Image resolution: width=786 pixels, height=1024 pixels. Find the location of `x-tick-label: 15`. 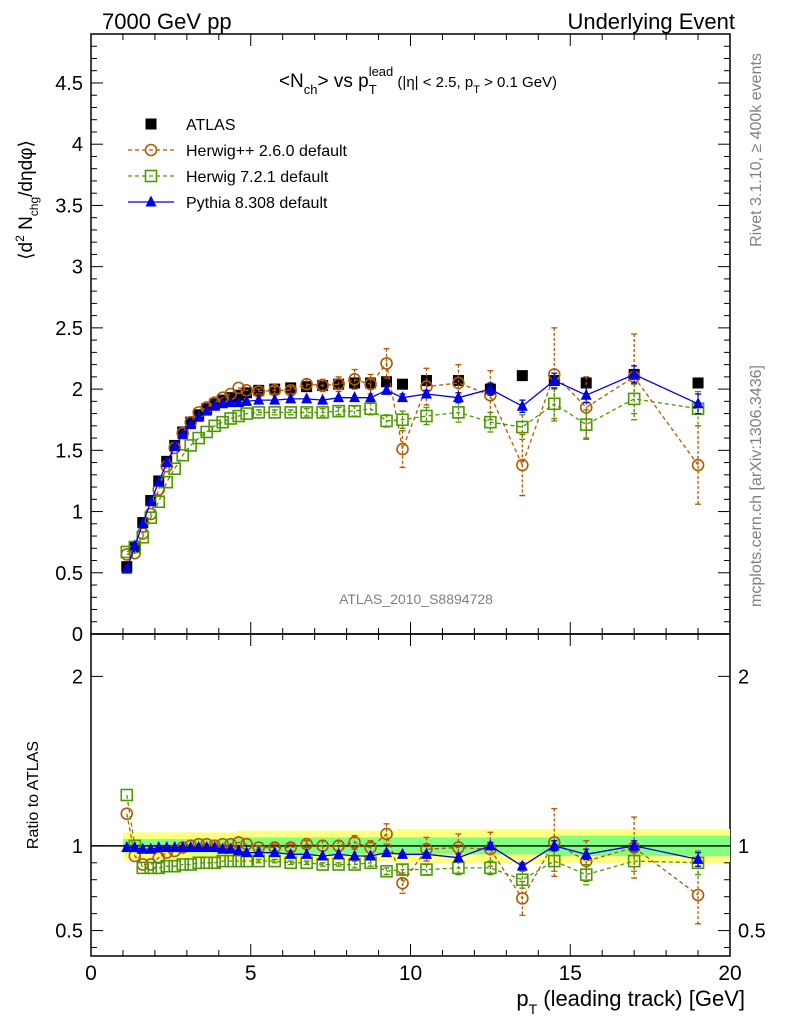

x-tick-label: 15 is located at coordinates (570, 973).